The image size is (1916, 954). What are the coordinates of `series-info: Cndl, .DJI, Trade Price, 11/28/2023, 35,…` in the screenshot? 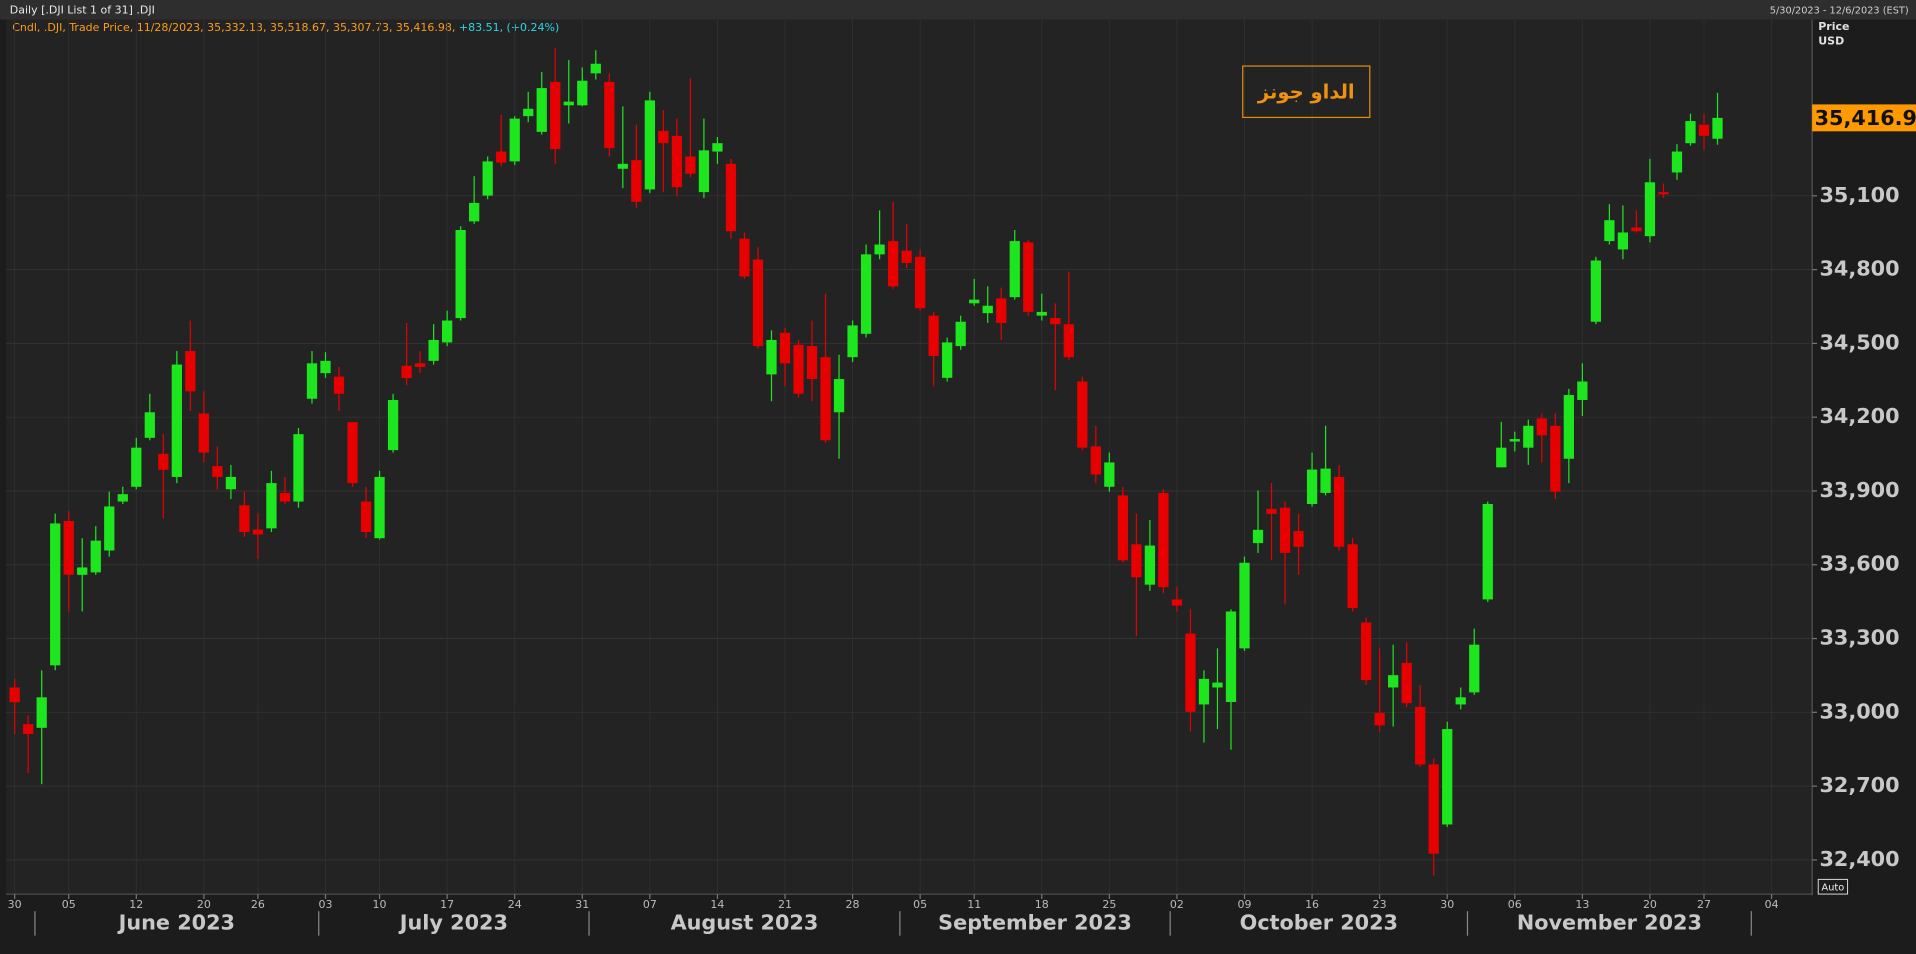 It's located at (285, 27).